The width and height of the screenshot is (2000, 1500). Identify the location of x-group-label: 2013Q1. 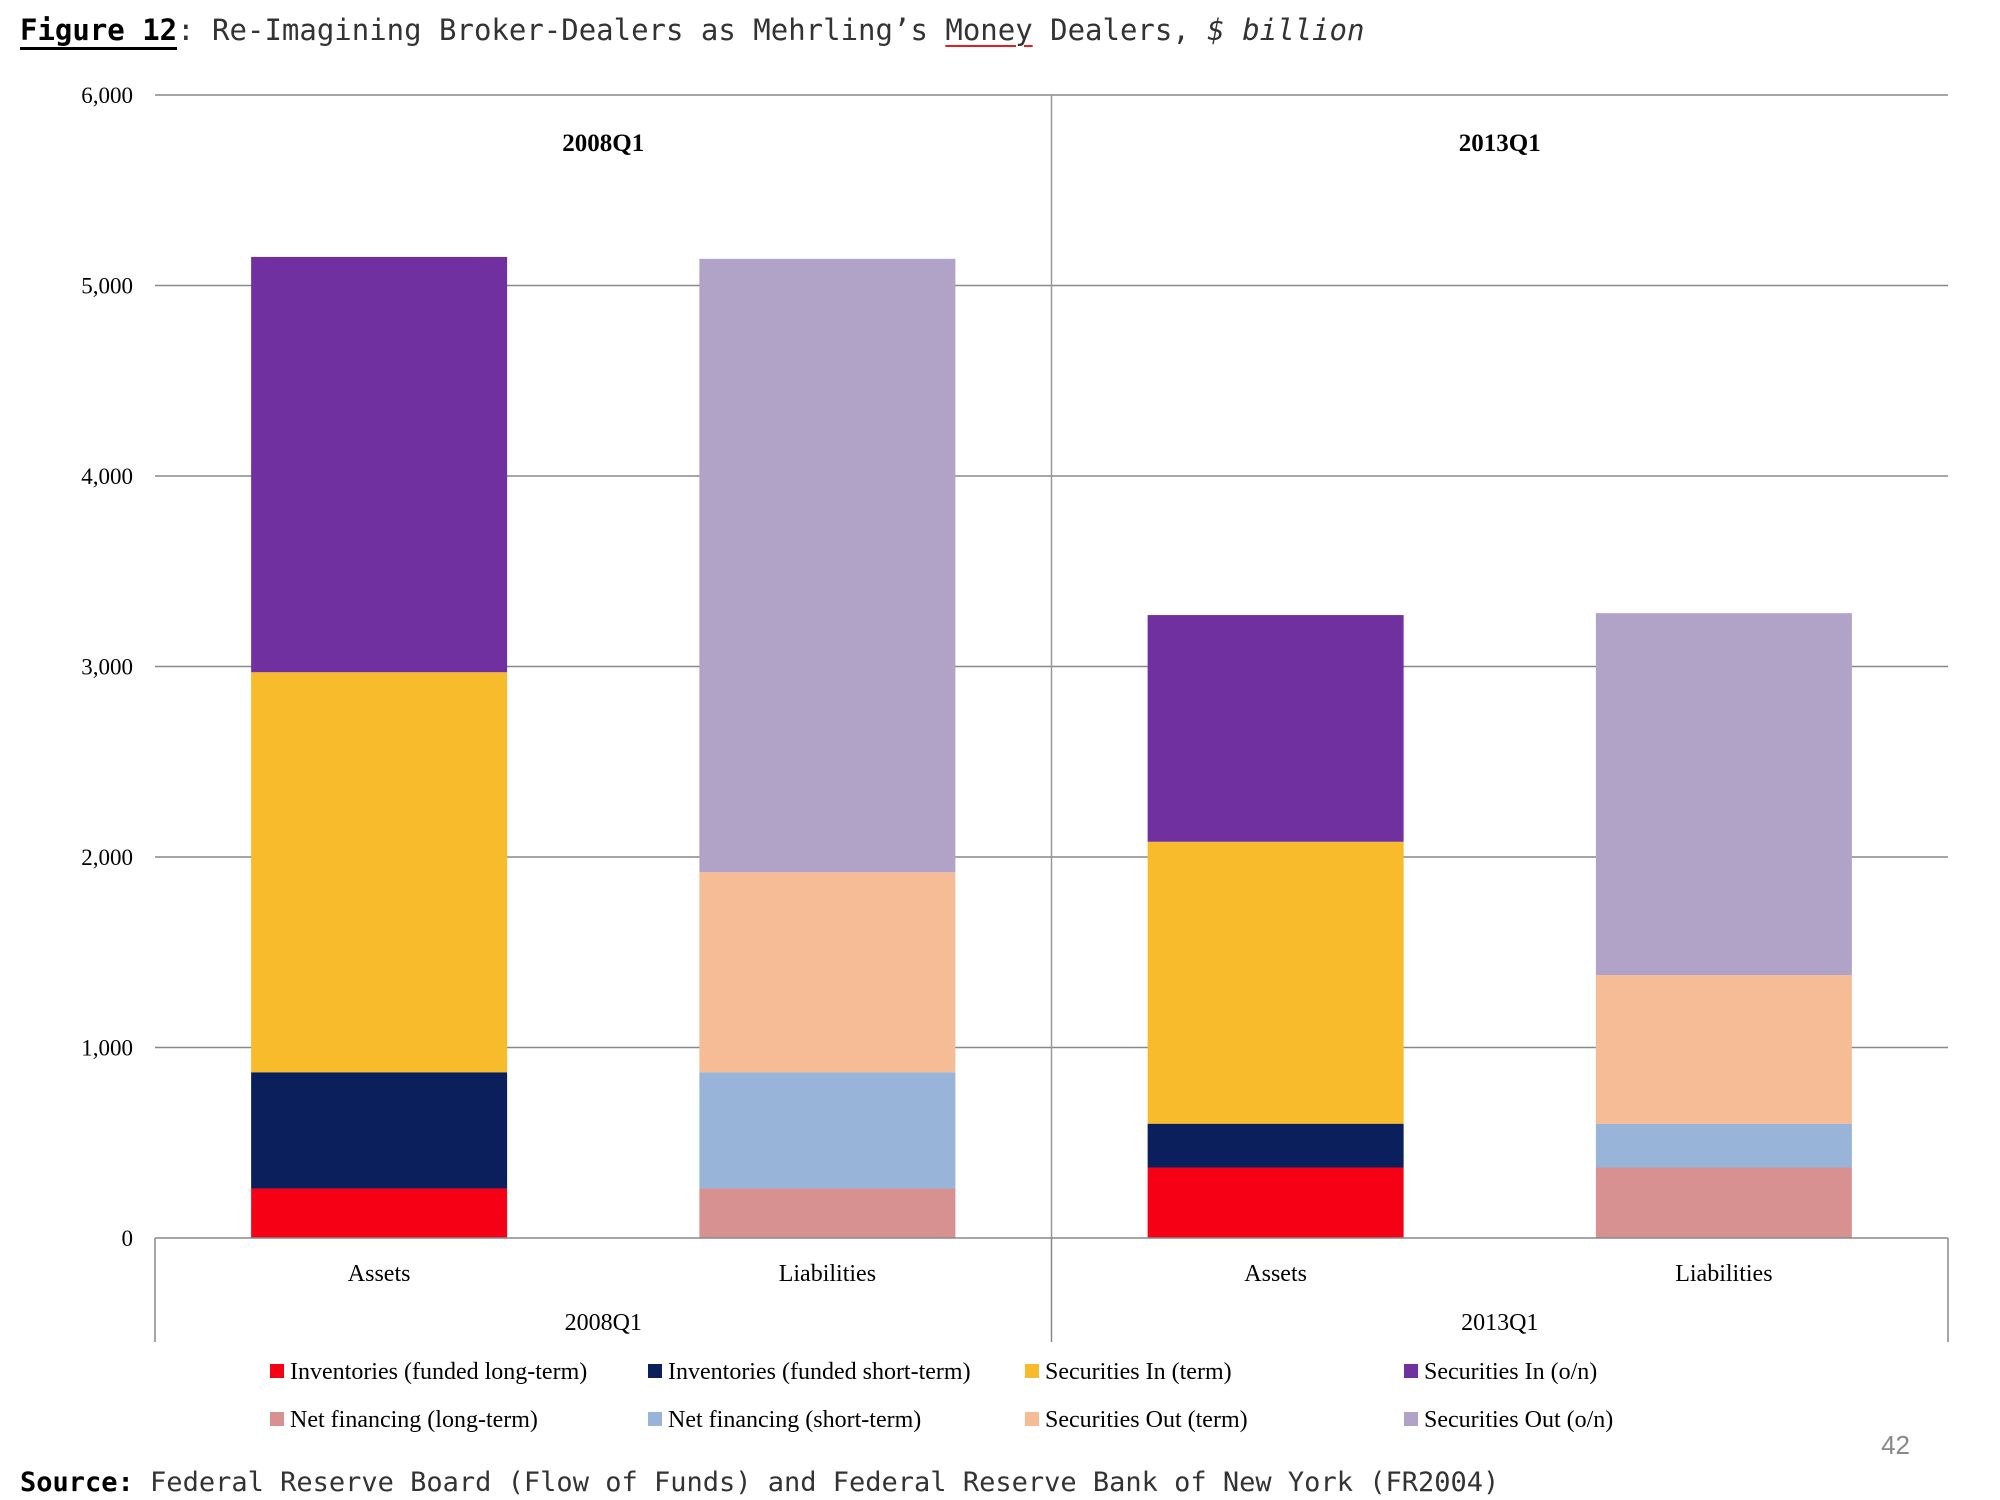
(1499, 1323).